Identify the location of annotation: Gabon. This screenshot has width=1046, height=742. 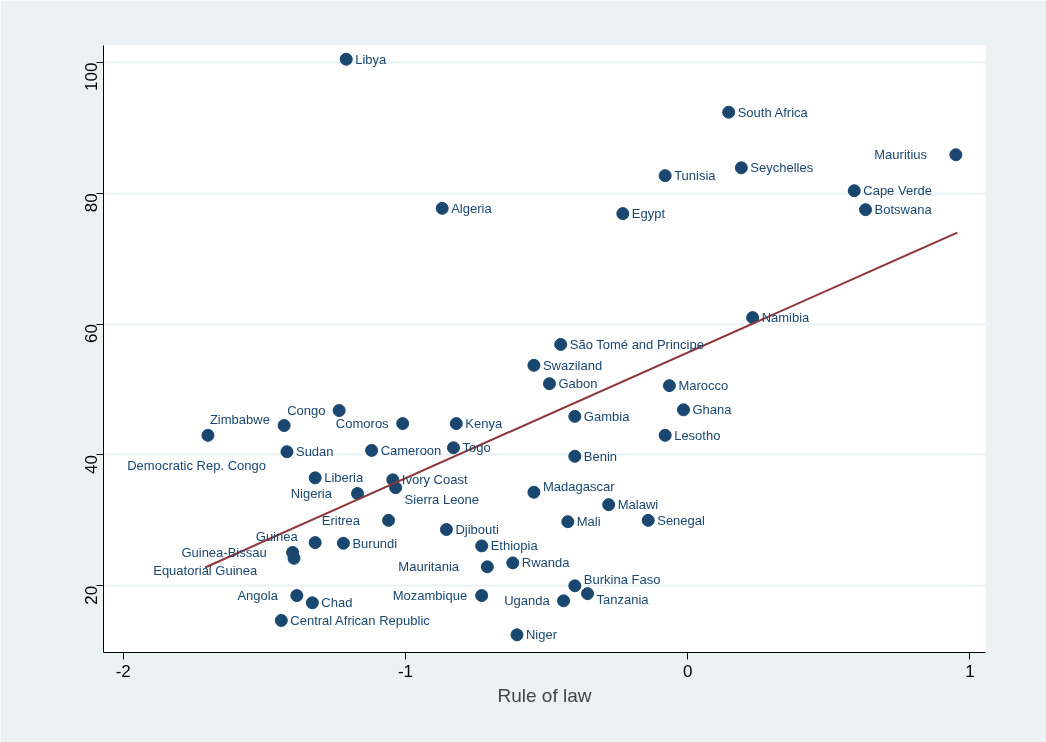
(578, 384).